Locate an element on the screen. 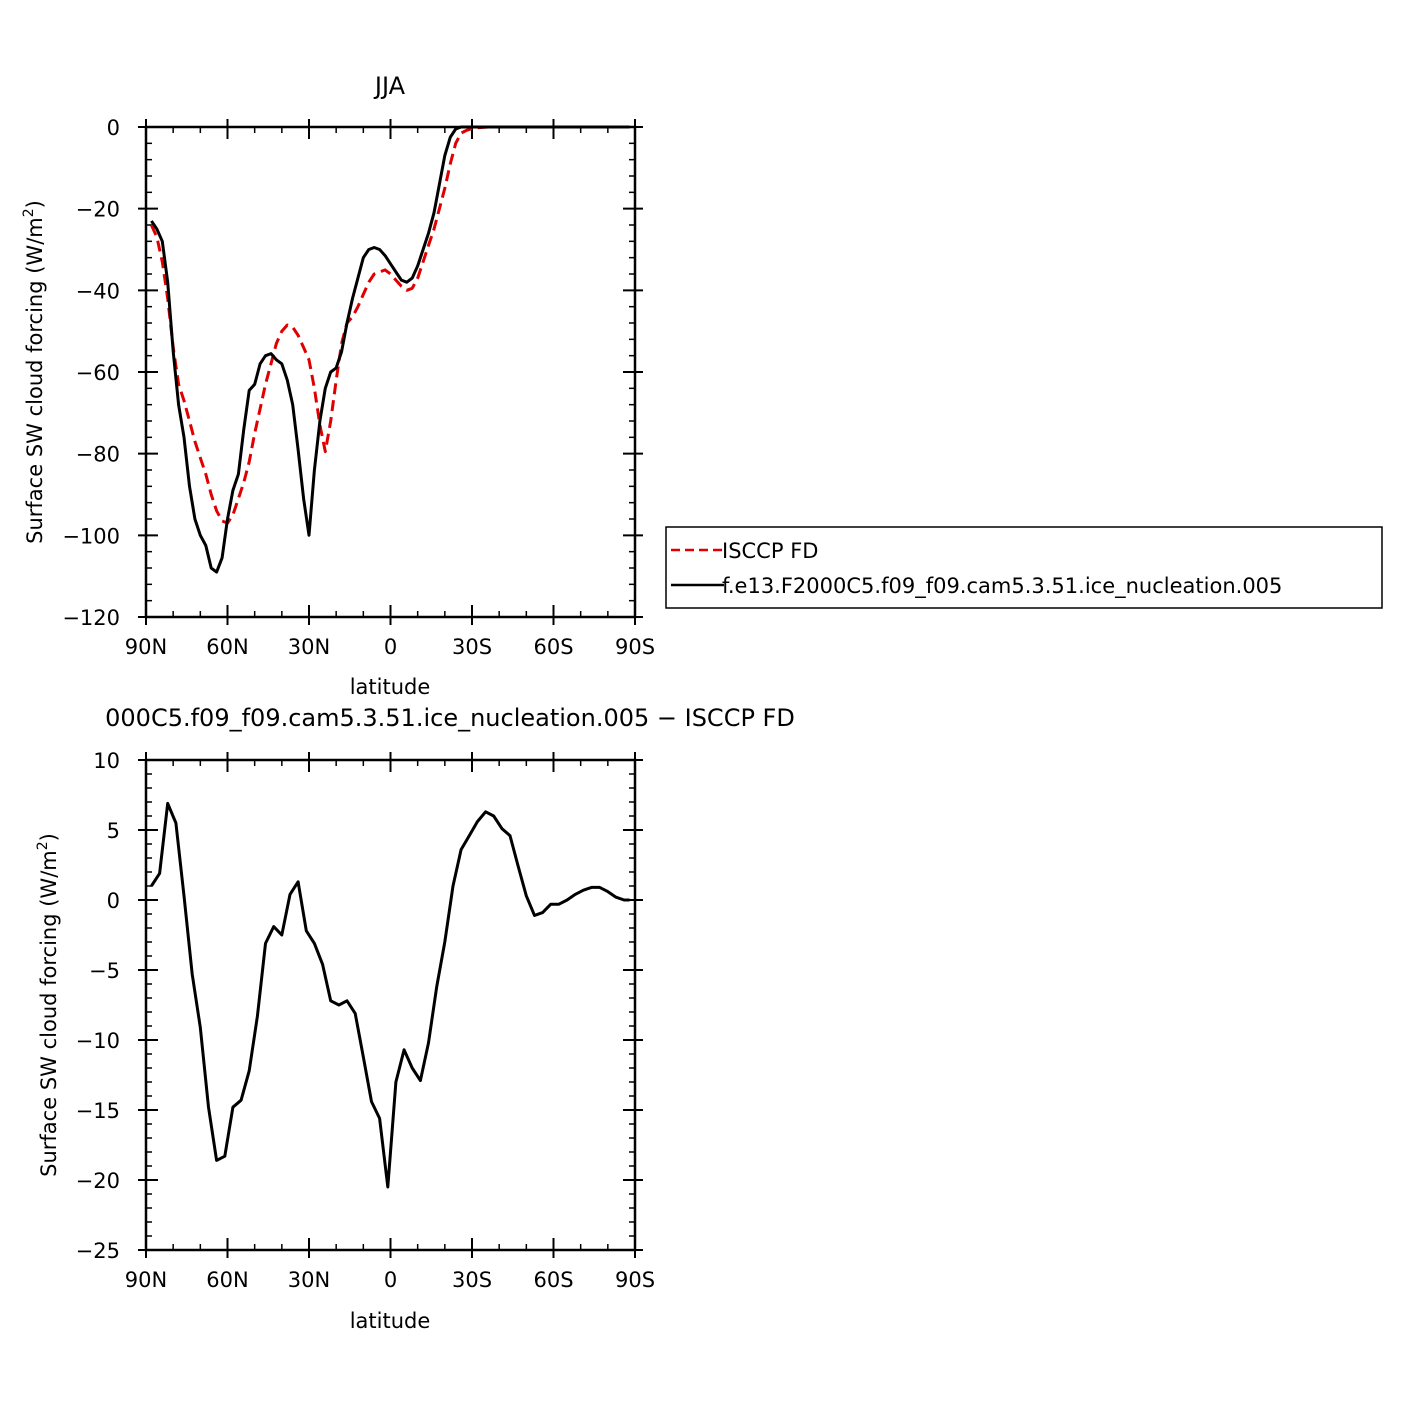 The image size is (1402, 1402). top-plot-title: JJA is located at coordinates (389, 86).